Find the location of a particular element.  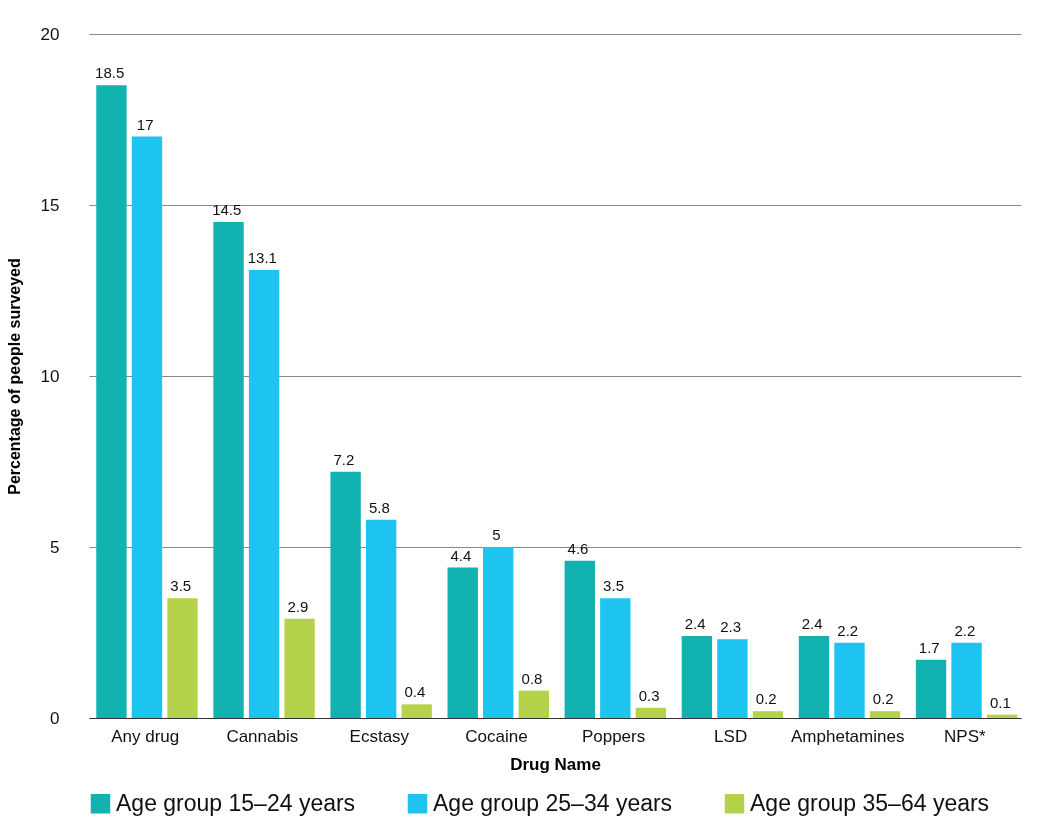

data-label: 0.4 is located at coordinates (415, 692).